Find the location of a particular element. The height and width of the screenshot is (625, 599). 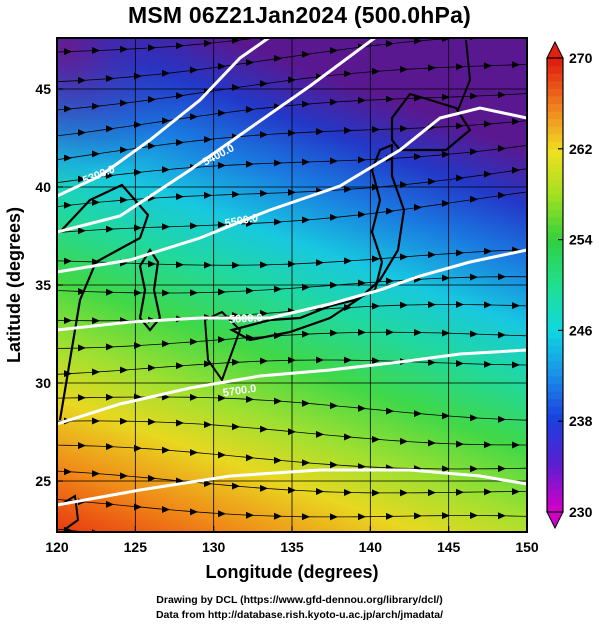

contour-label: 5700.0 is located at coordinates (239, 391).